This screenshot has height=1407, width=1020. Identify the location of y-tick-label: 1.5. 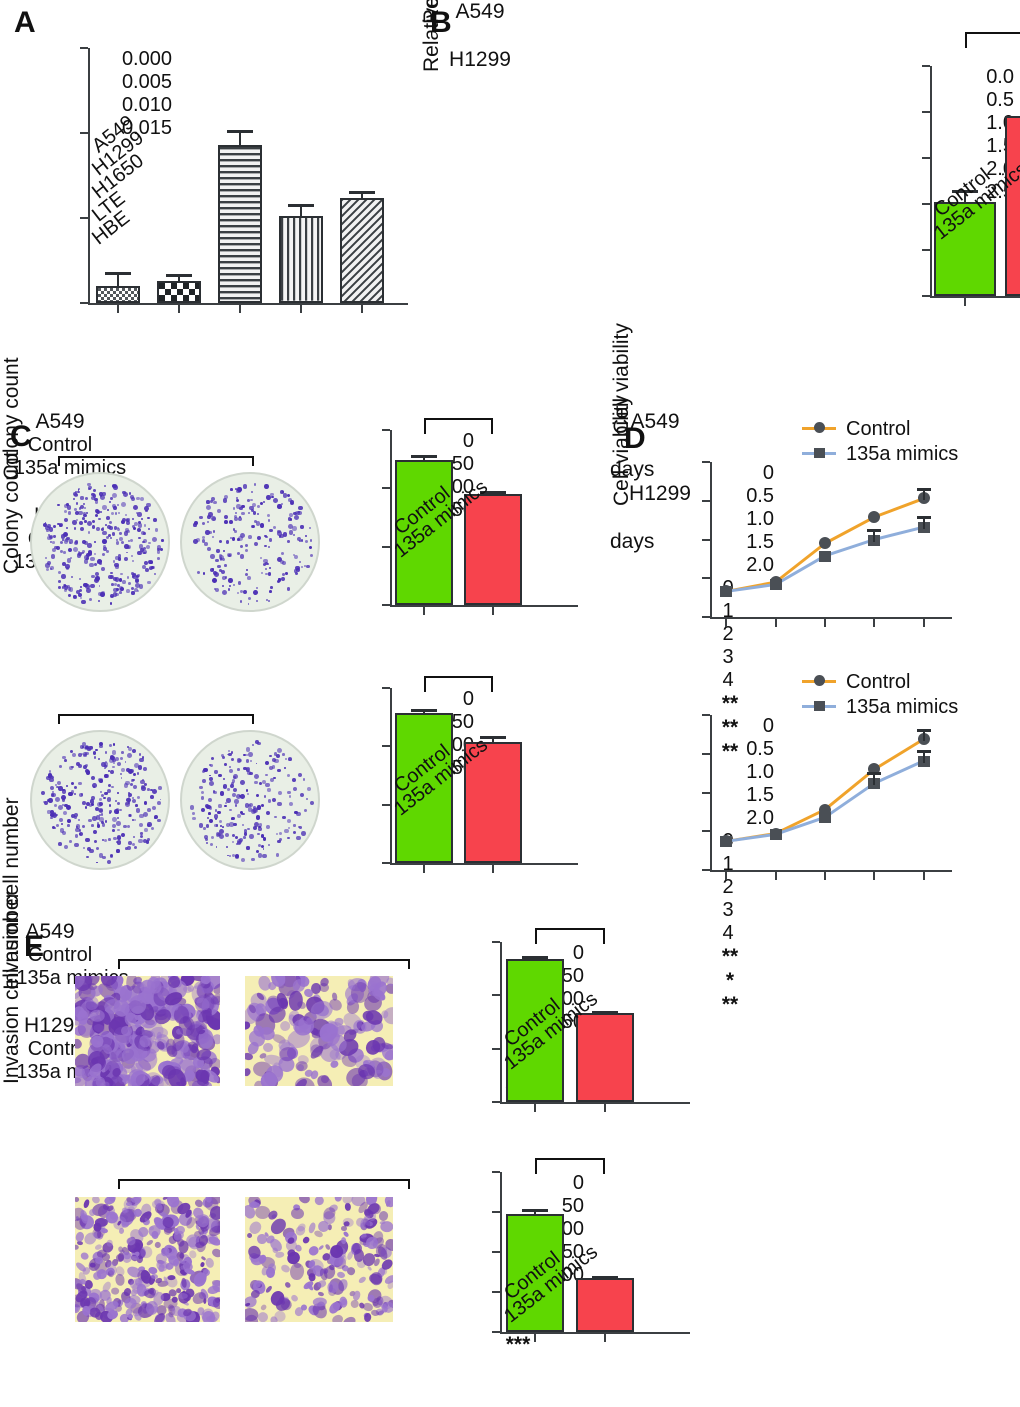
(760, 542).